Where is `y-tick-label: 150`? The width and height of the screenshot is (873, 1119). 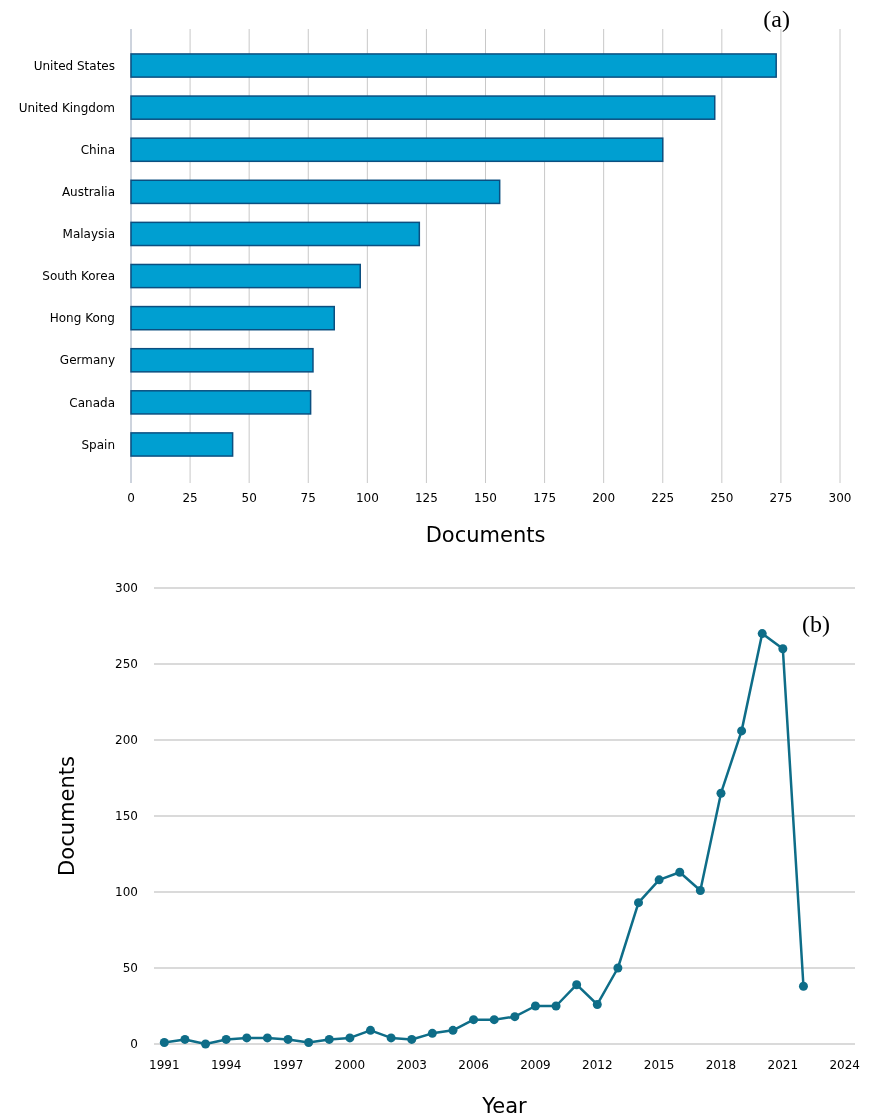 y-tick-label: 150 is located at coordinates (126, 816).